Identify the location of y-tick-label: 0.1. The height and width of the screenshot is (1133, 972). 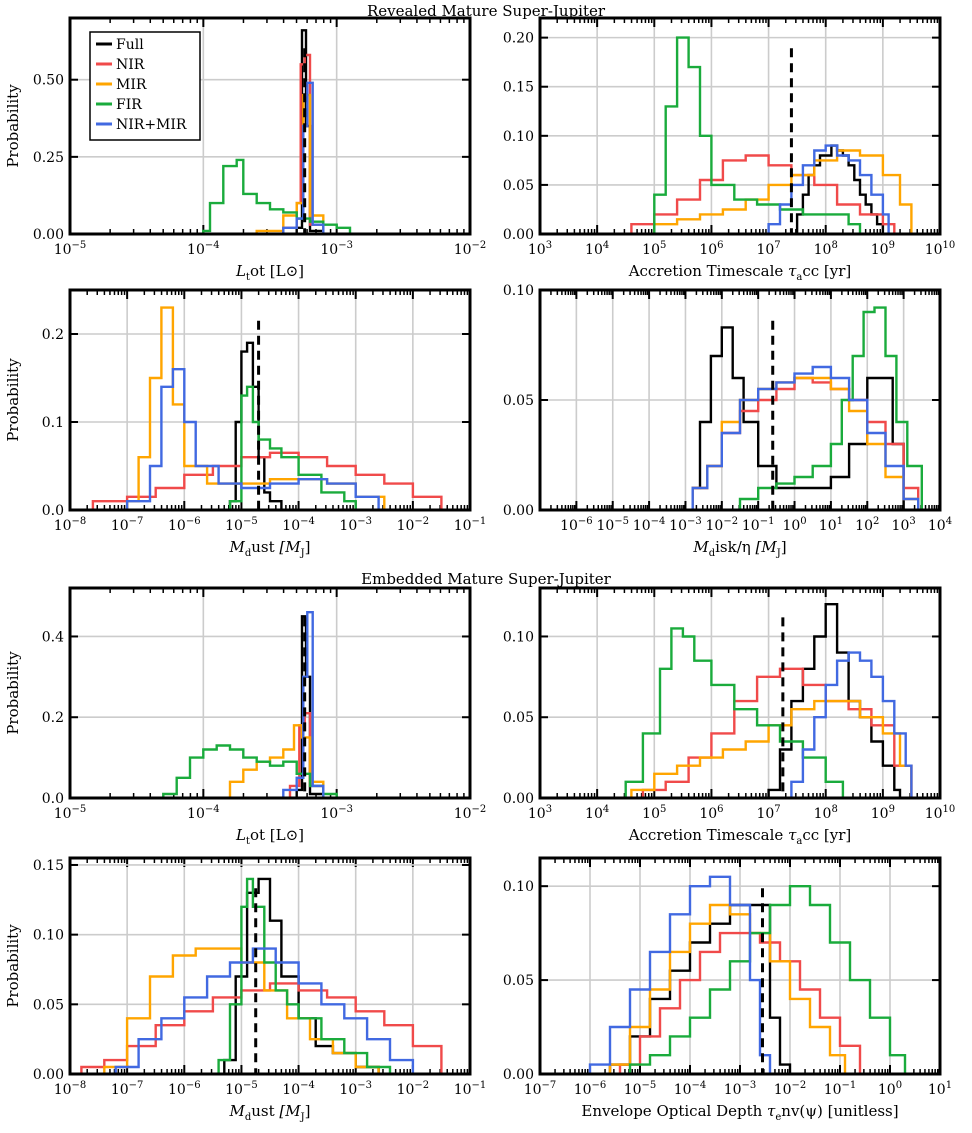
(53, 423).